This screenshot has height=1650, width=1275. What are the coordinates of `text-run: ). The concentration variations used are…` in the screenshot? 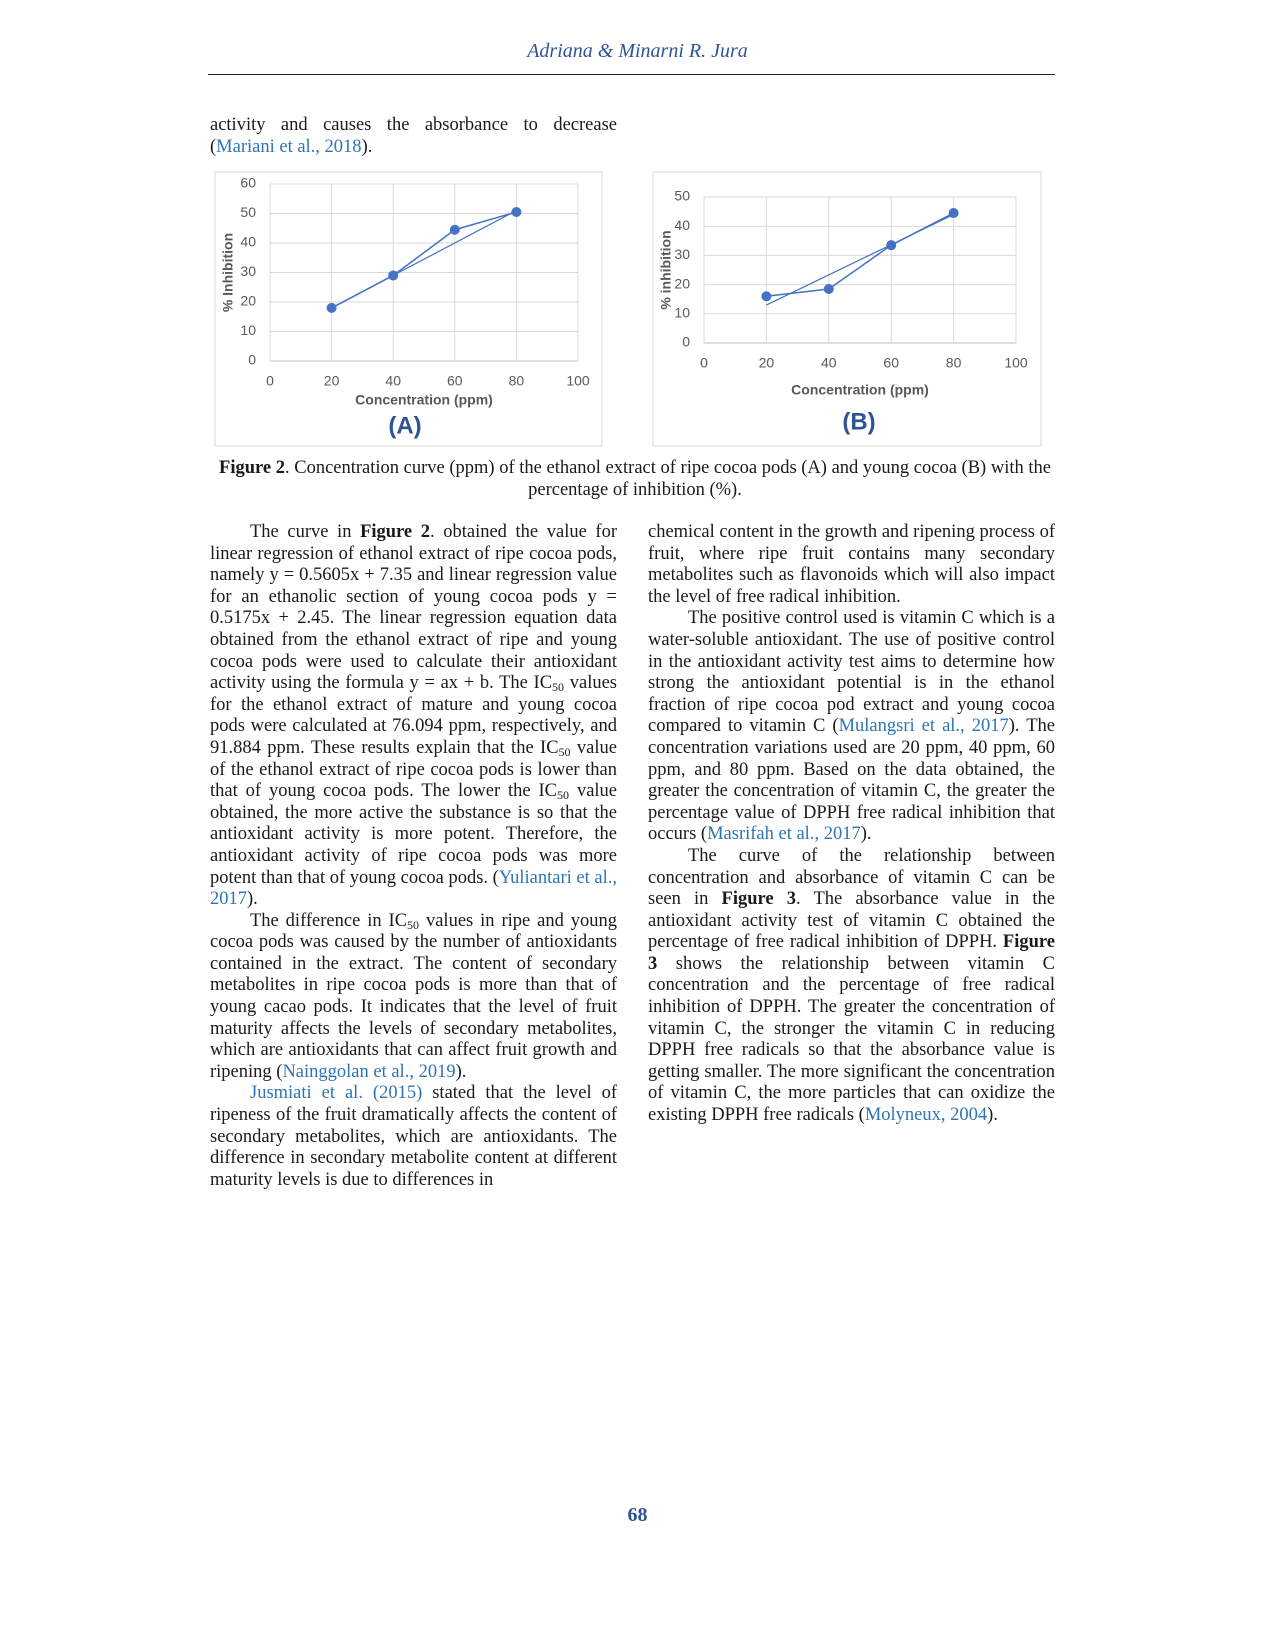 It's located at (851, 780).